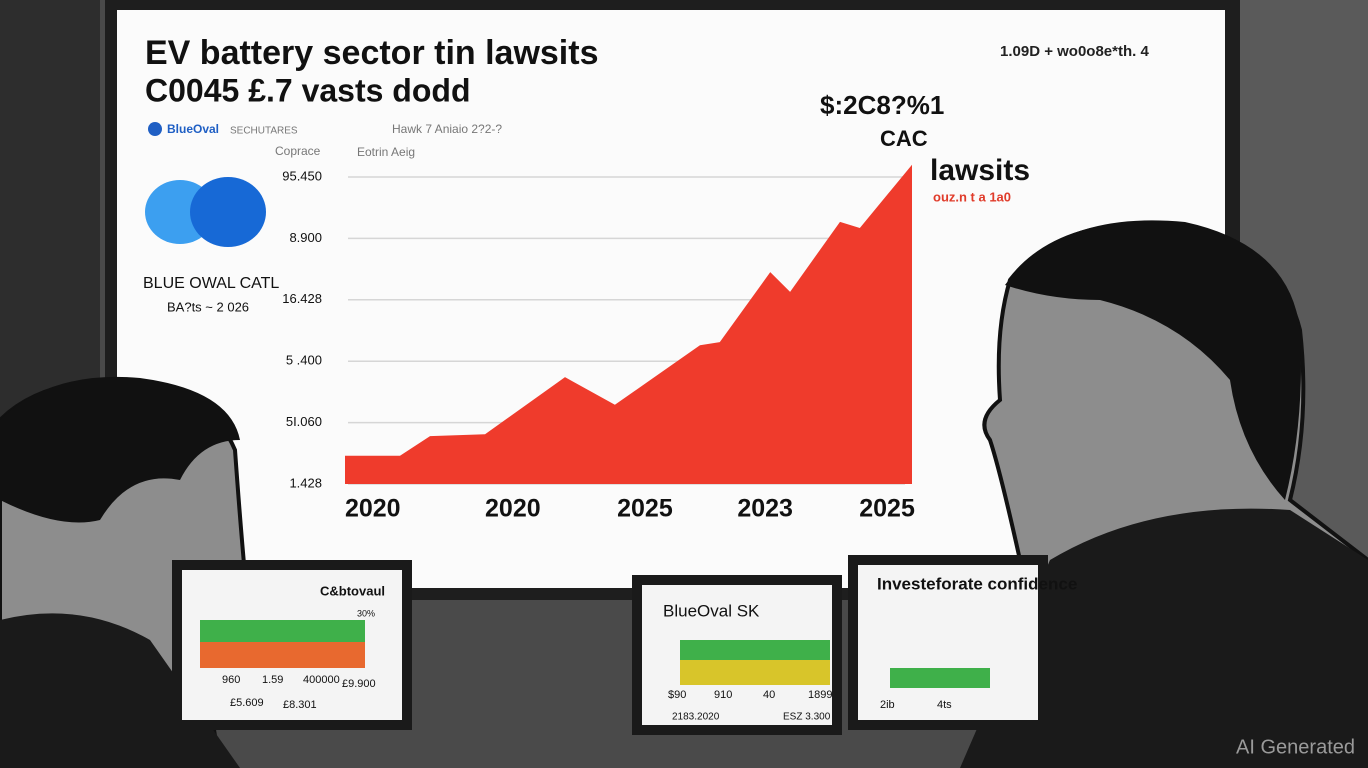  What do you see at coordinates (972, 196) in the screenshot?
I see `annotation: ouz.n t a 1a0` at bounding box center [972, 196].